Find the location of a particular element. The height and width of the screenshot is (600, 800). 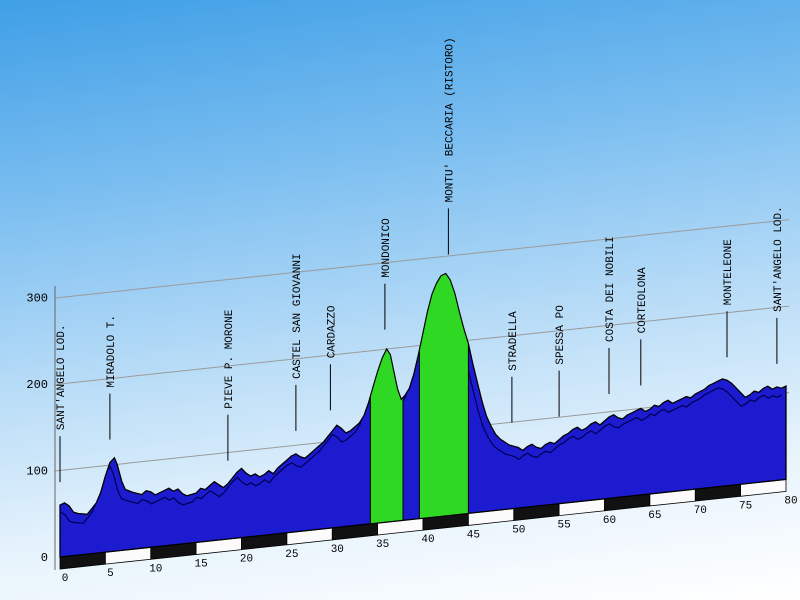

town-label: CASTEL SAN GIOVANNI is located at coordinates (298, 315).